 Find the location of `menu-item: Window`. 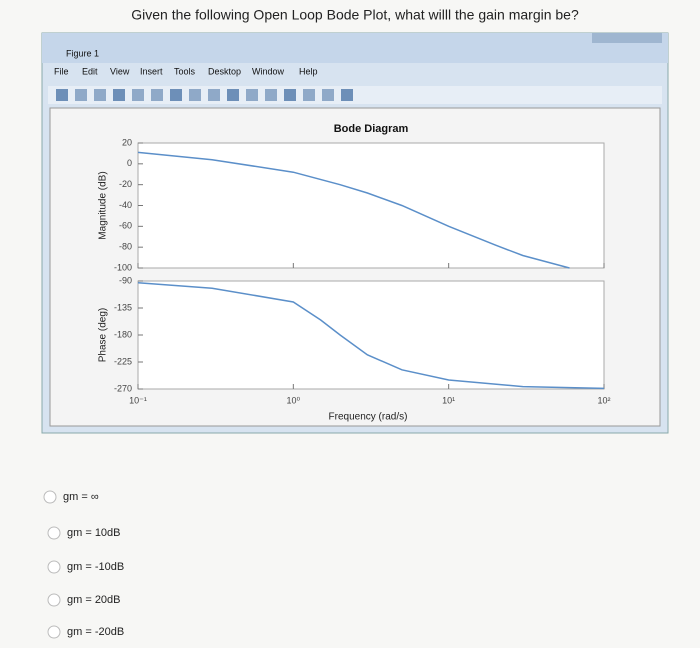

menu-item: Window is located at coordinates (268, 71).